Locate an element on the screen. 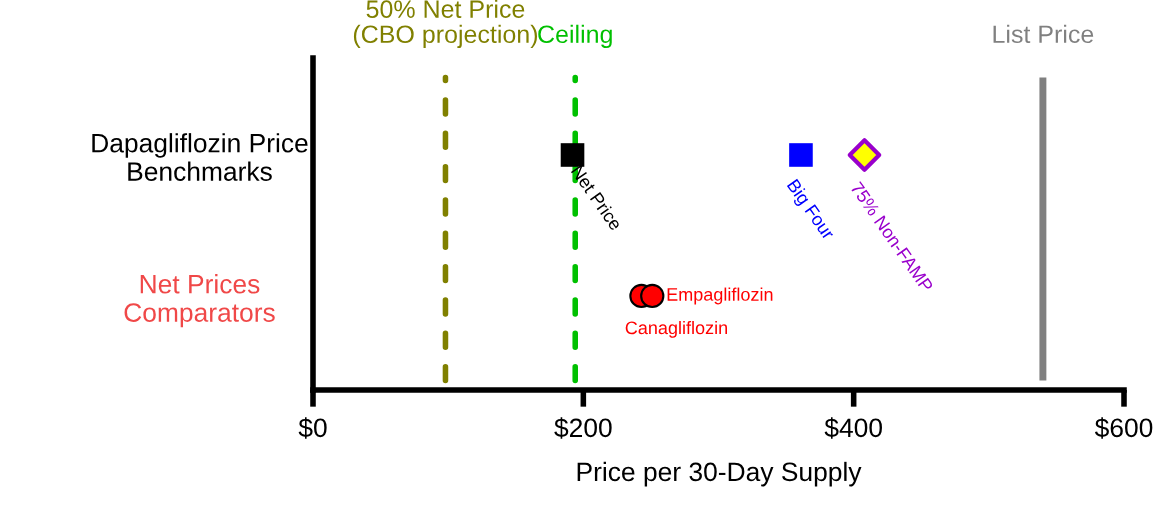 The height and width of the screenshot is (519, 1163). x-tick-label: $0 is located at coordinates (312, 428).